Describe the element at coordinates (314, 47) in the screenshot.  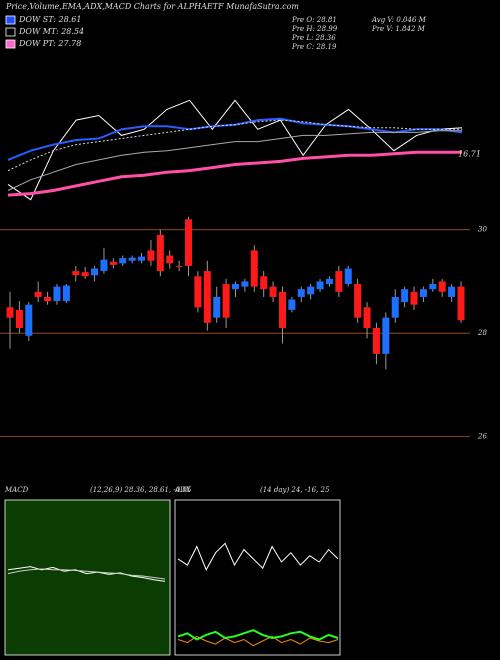
I see `stat: Pre C: 28.19` at that location.